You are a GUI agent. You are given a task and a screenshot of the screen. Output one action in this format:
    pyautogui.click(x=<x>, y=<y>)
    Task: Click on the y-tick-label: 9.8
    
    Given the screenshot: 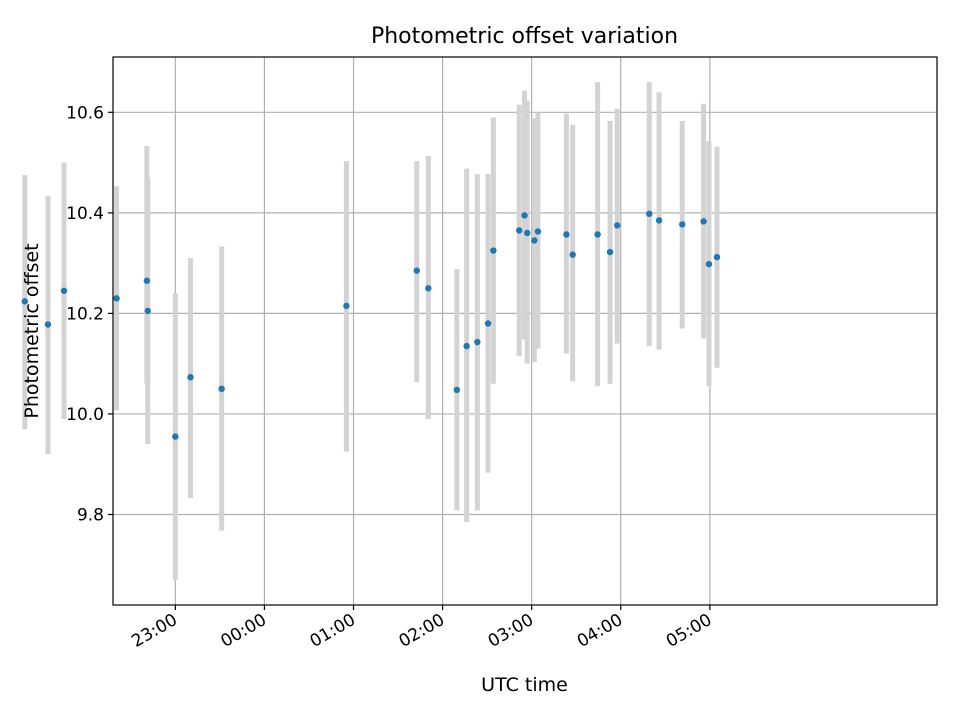 What is the action you would take?
    pyautogui.click(x=90, y=516)
    